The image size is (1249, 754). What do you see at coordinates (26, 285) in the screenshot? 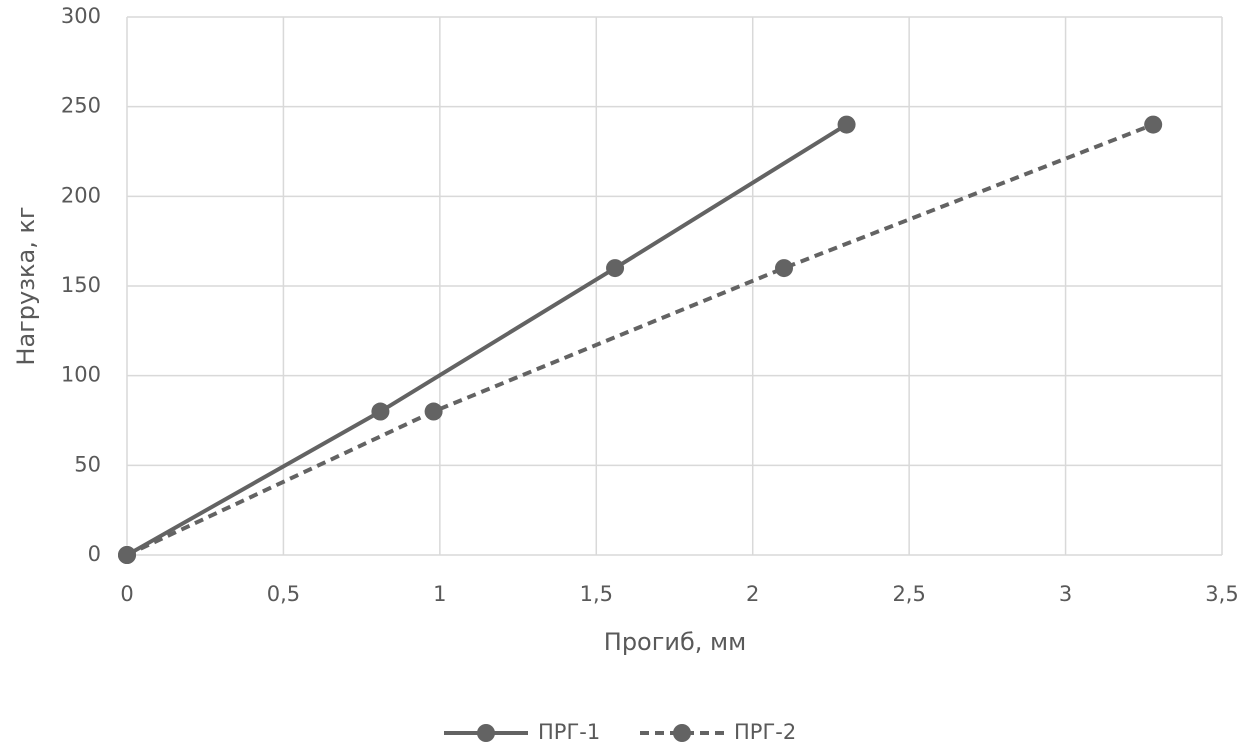
I see `y-axis-title: Нагрузка, кг` at bounding box center [26, 285].